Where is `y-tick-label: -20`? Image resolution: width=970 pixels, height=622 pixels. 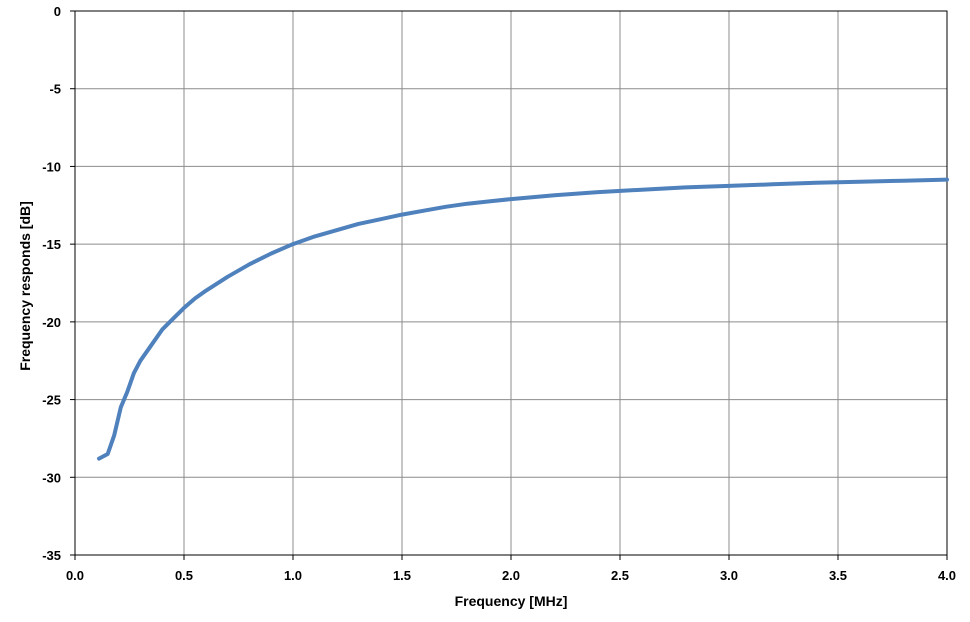 y-tick-label: -20 is located at coordinates (51, 322).